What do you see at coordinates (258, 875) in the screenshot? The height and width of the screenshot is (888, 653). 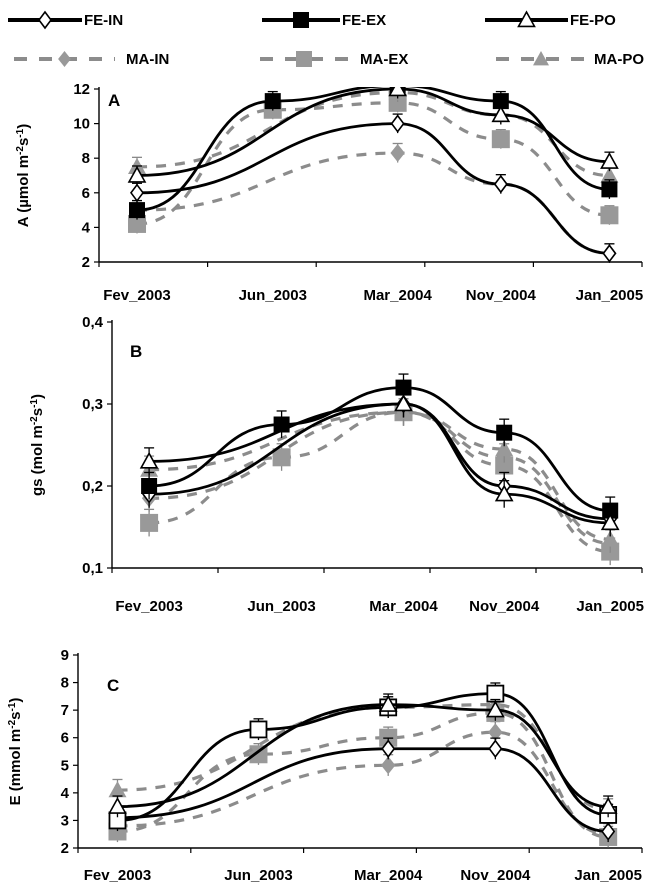 I see `x-tick-label-c: Jun_2003` at bounding box center [258, 875].